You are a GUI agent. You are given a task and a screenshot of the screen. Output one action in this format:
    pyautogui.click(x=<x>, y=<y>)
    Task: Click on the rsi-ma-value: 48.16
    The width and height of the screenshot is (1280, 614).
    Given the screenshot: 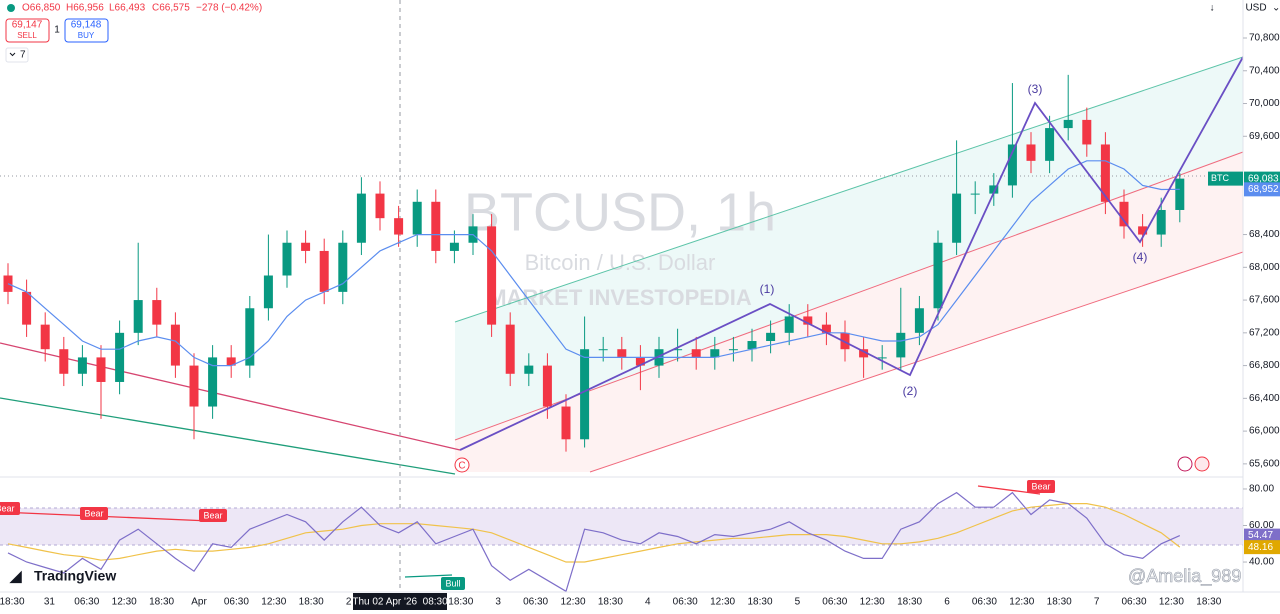 What is the action you would take?
    pyautogui.click(x=1260, y=547)
    